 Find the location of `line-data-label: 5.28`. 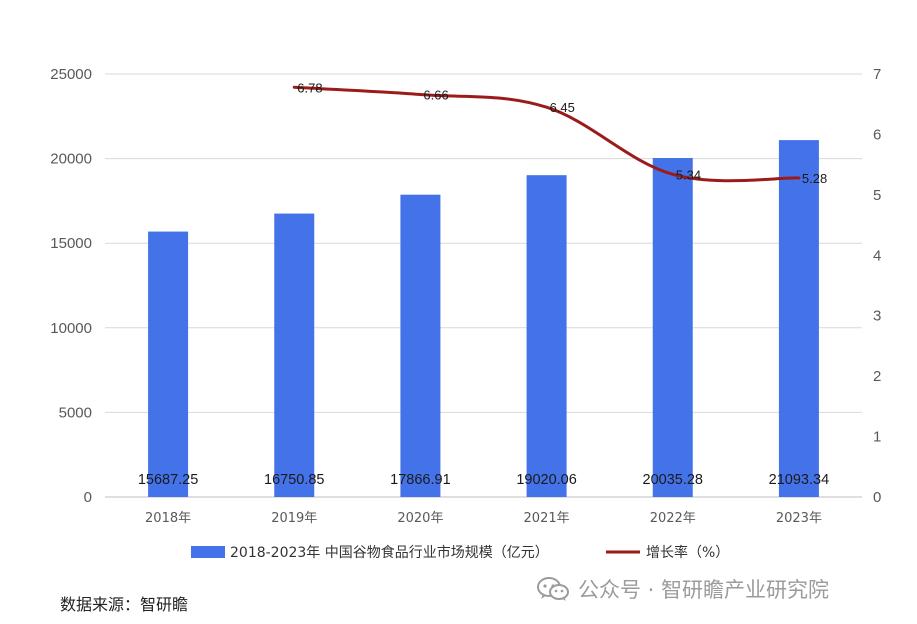

line-data-label: 5.28 is located at coordinates (814, 178).